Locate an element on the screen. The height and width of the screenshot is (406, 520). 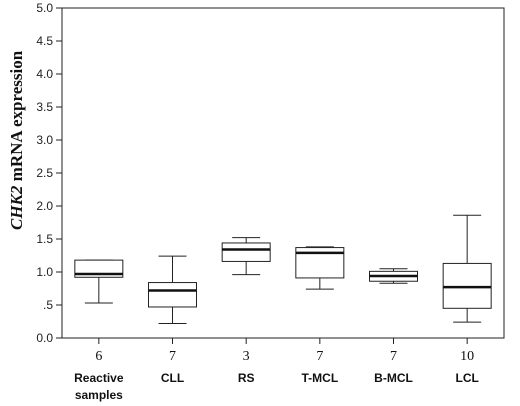
y-tick-label: 2.5 is located at coordinates (44, 173).